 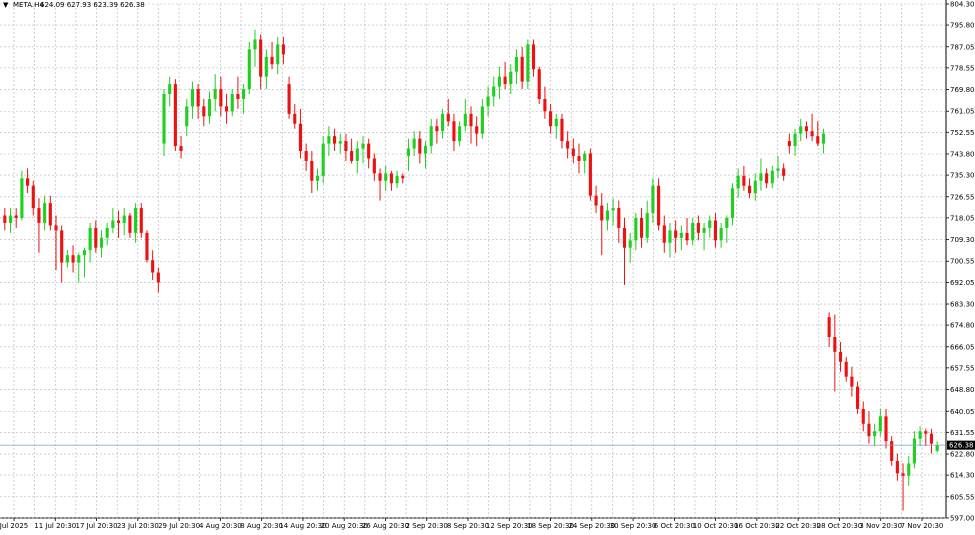 What do you see at coordinates (716, 526) in the screenshot?
I see `time-tick-label: 10 Oct 20:30` at bounding box center [716, 526].